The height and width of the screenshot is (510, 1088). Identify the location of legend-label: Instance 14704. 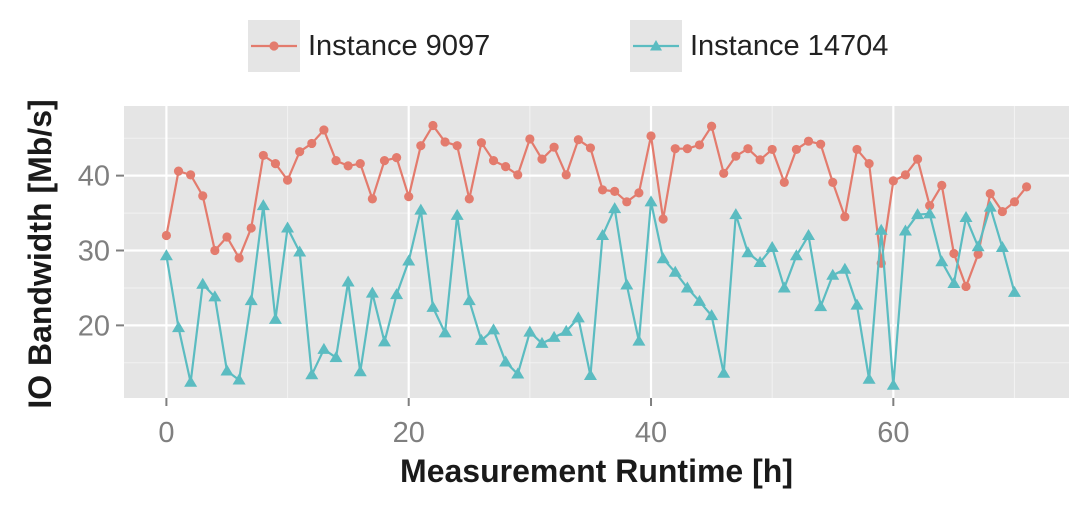
(789, 45).